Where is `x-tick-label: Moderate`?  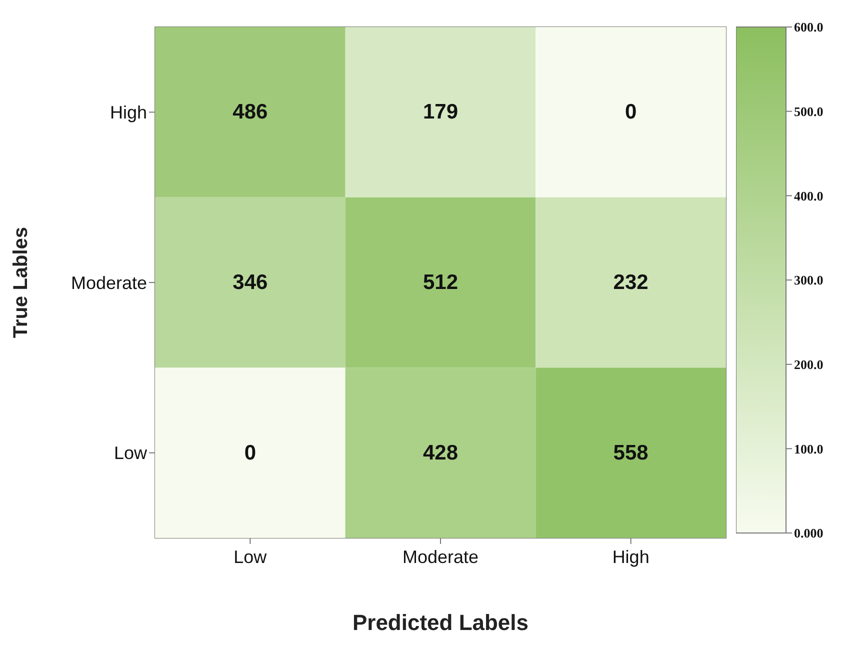
x-tick-label: Moderate is located at coordinates (440, 556).